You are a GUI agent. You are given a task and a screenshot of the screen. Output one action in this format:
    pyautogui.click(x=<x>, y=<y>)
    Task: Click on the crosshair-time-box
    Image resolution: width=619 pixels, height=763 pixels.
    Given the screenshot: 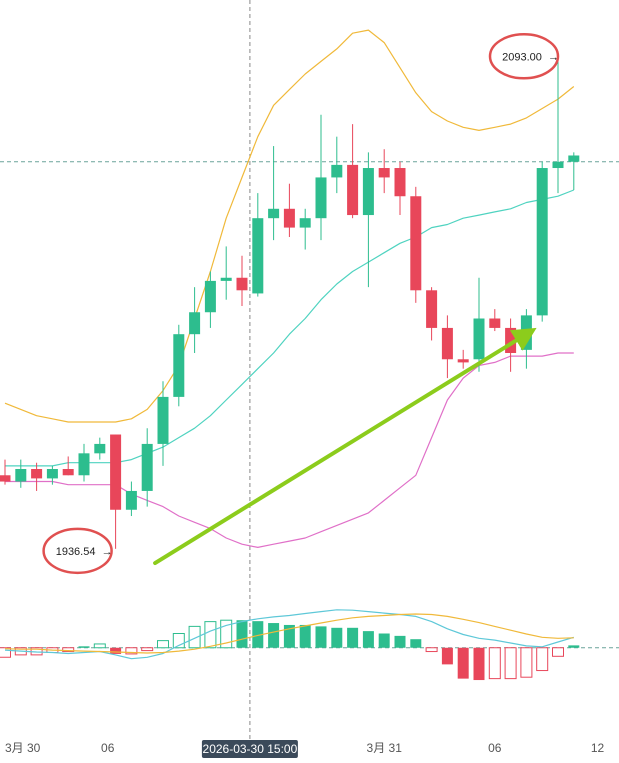 What is the action you would take?
    pyautogui.click(x=249, y=749)
    